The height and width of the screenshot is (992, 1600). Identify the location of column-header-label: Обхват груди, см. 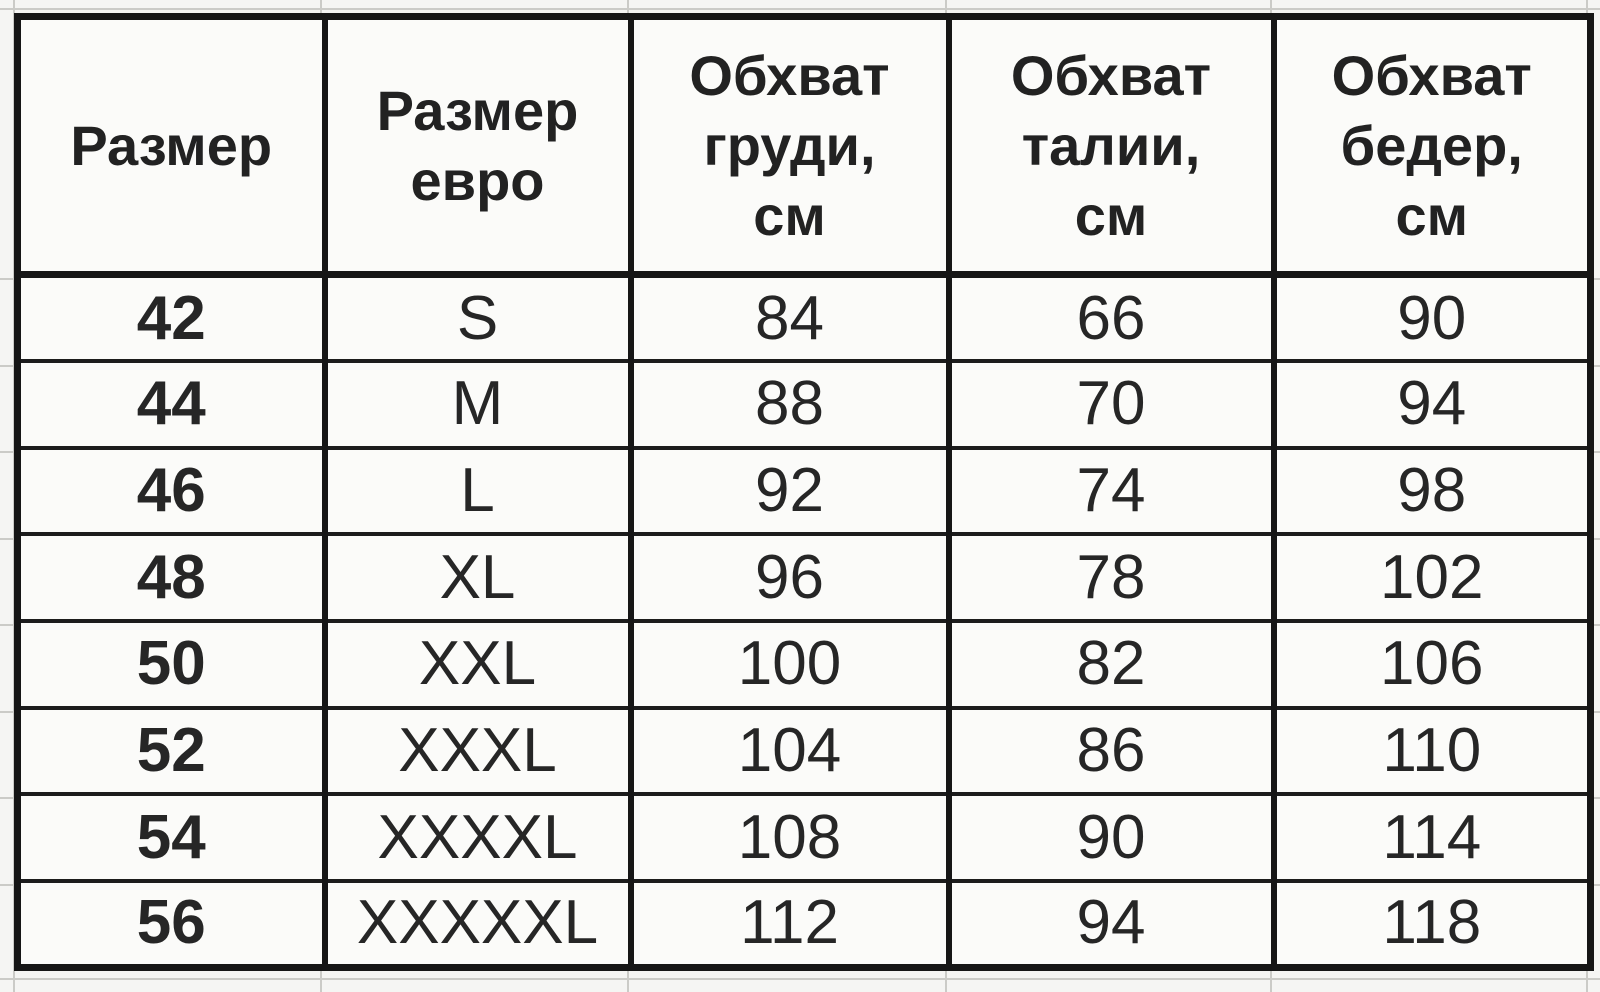
(789, 145).